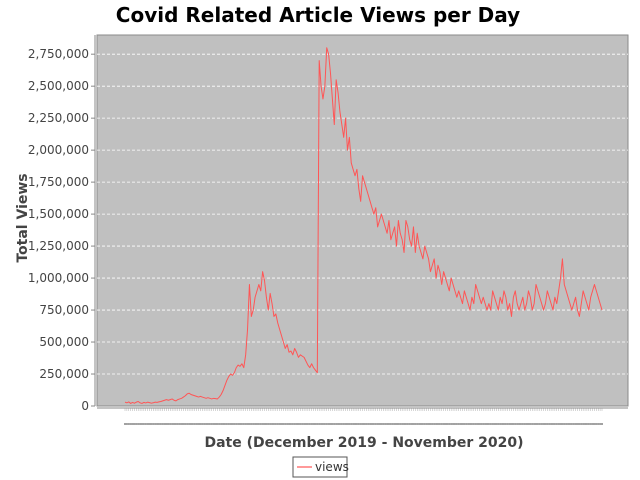 The height and width of the screenshot is (480, 640). I want to click on y-tick-label: 500,000, so click(64, 342).